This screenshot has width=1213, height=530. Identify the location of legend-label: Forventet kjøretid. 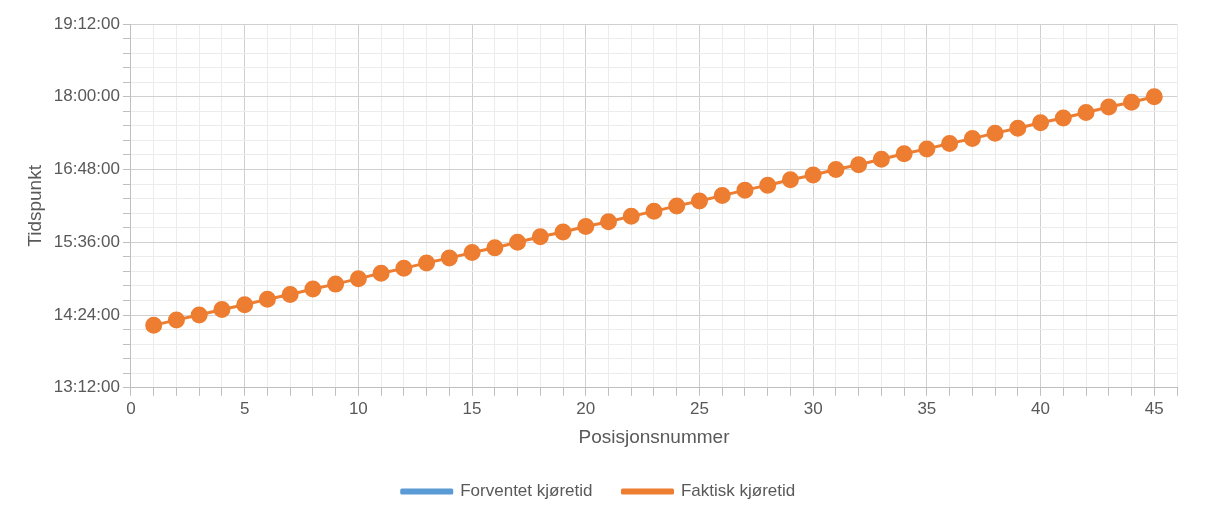
(526, 491).